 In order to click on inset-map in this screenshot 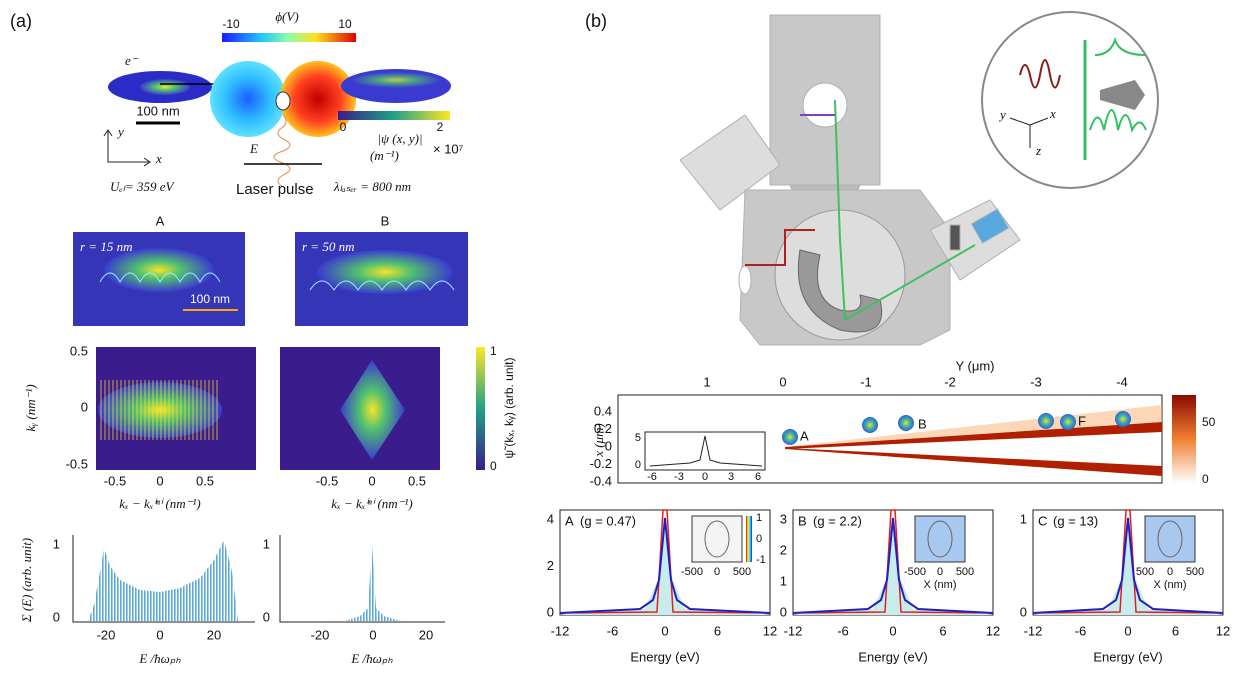, I will do `click(1170, 539)`.